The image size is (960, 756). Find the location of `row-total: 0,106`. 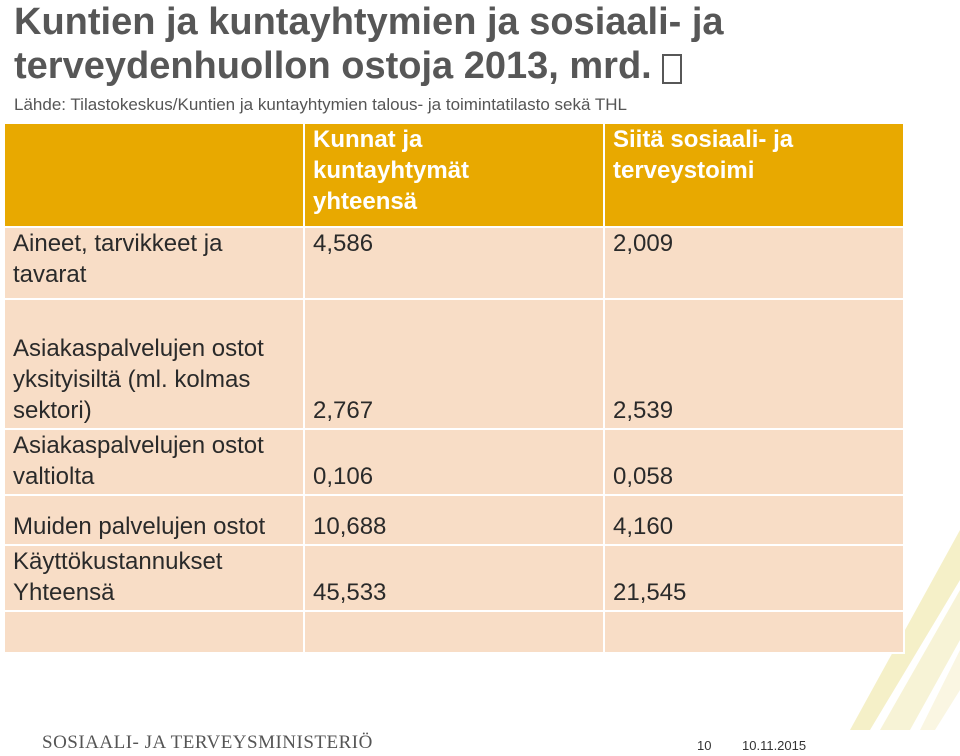

row-total: 0,106 is located at coordinates (454, 462).